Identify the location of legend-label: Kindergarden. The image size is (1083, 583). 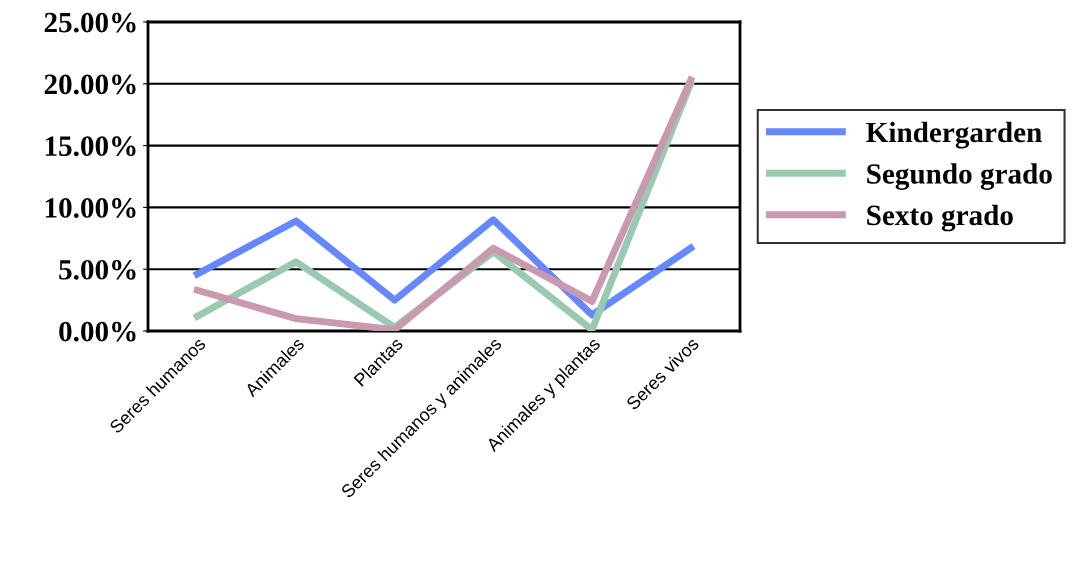
(954, 135).